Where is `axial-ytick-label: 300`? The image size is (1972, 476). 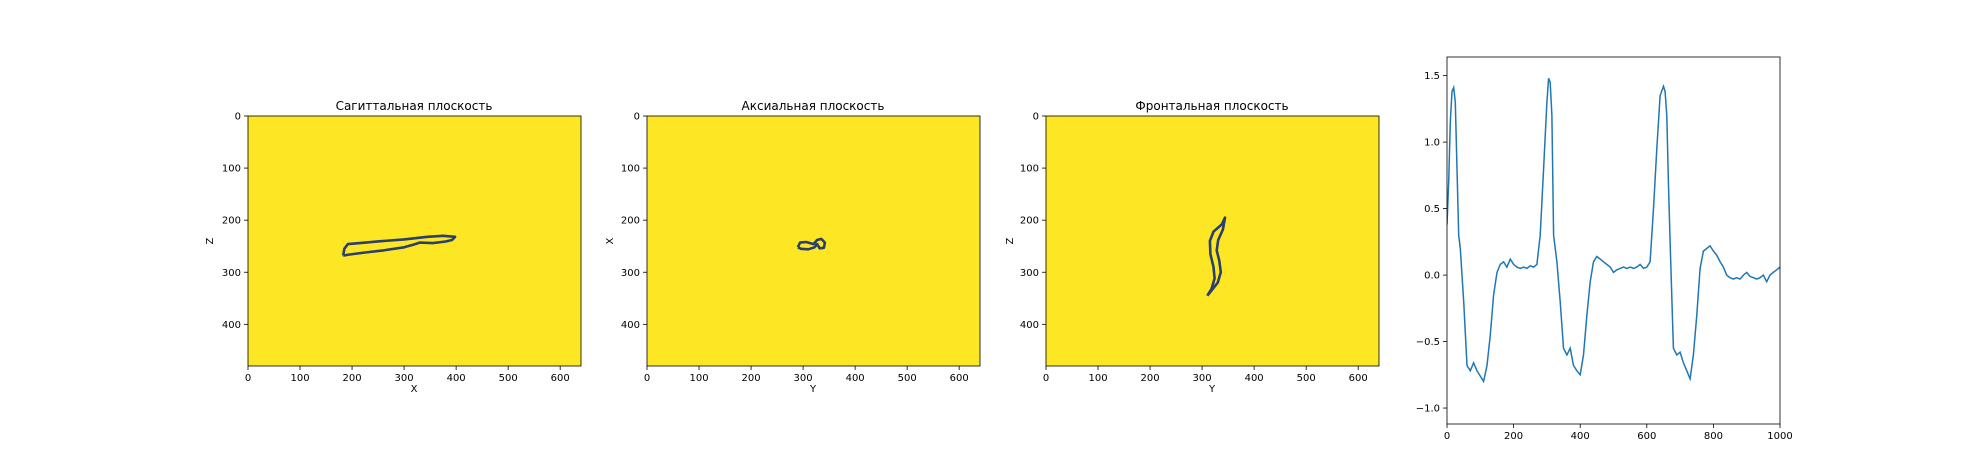 axial-ytick-label: 300 is located at coordinates (630, 273).